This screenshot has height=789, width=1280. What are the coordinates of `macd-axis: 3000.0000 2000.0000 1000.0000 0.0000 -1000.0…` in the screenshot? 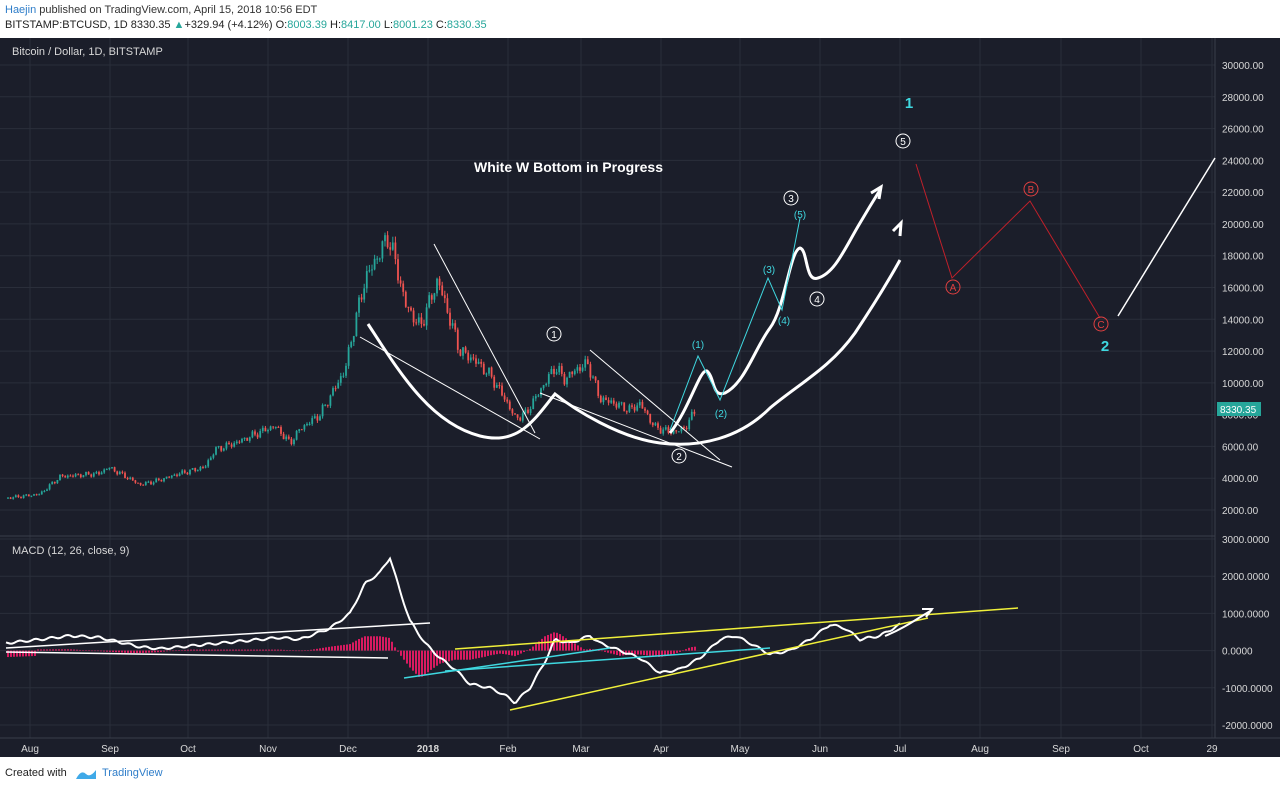 It's located at (1247, 633).